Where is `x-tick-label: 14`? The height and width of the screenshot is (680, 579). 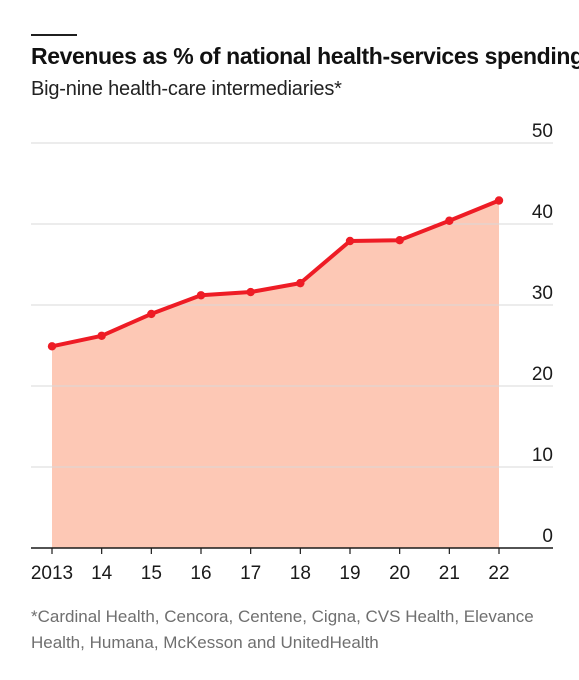
x-tick-label: 14 is located at coordinates (102, 573).